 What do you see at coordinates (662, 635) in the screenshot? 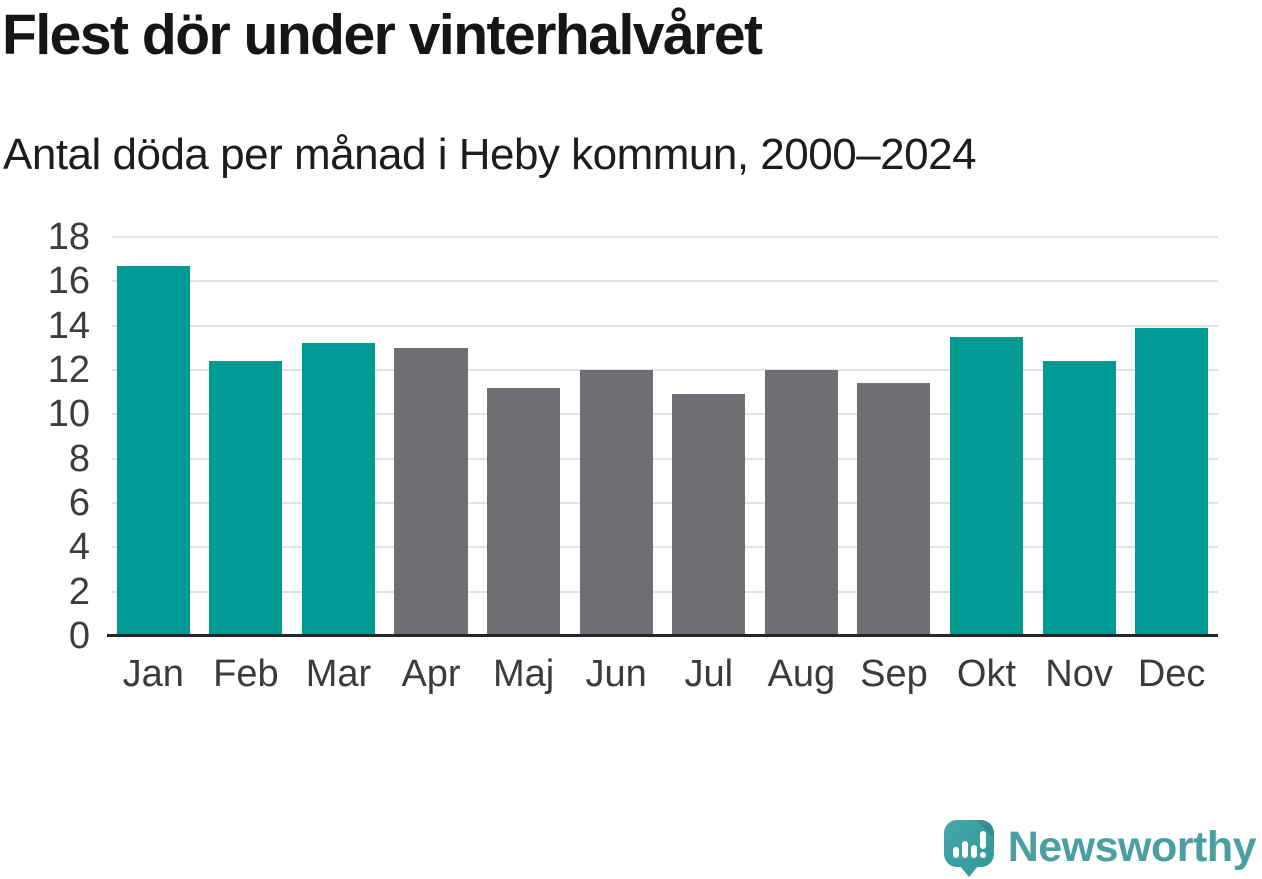
I see `x-axis-line` at bounding box center [662, 635].